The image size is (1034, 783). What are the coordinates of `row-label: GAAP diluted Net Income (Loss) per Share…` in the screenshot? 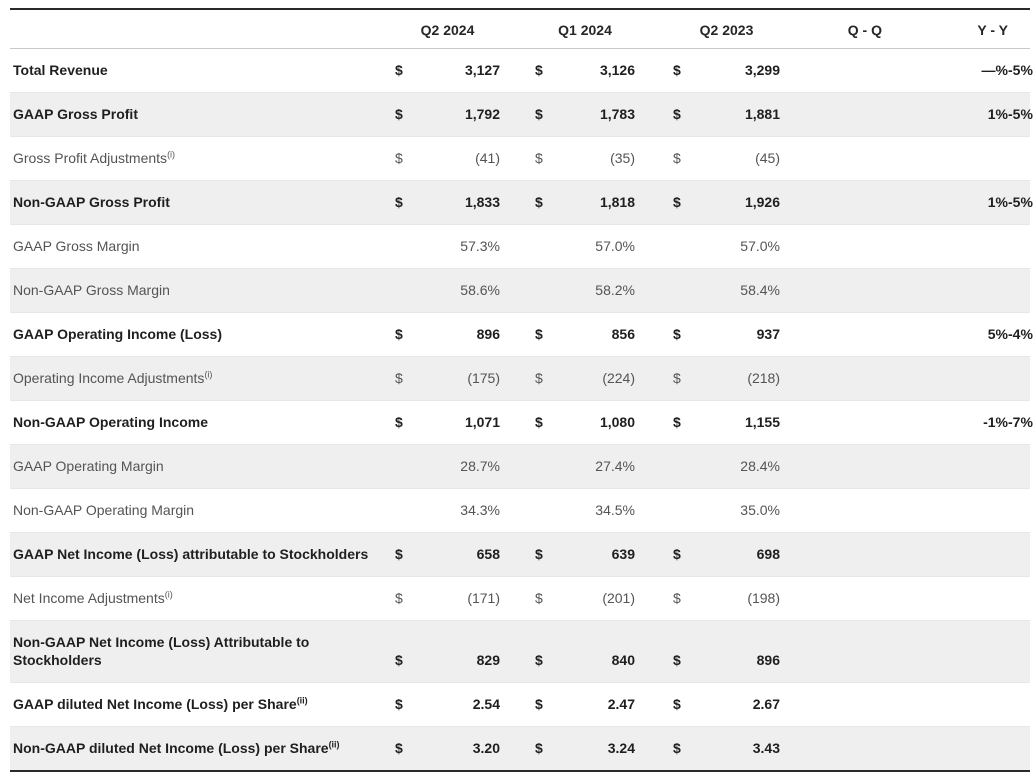 It's located at (160, 703).